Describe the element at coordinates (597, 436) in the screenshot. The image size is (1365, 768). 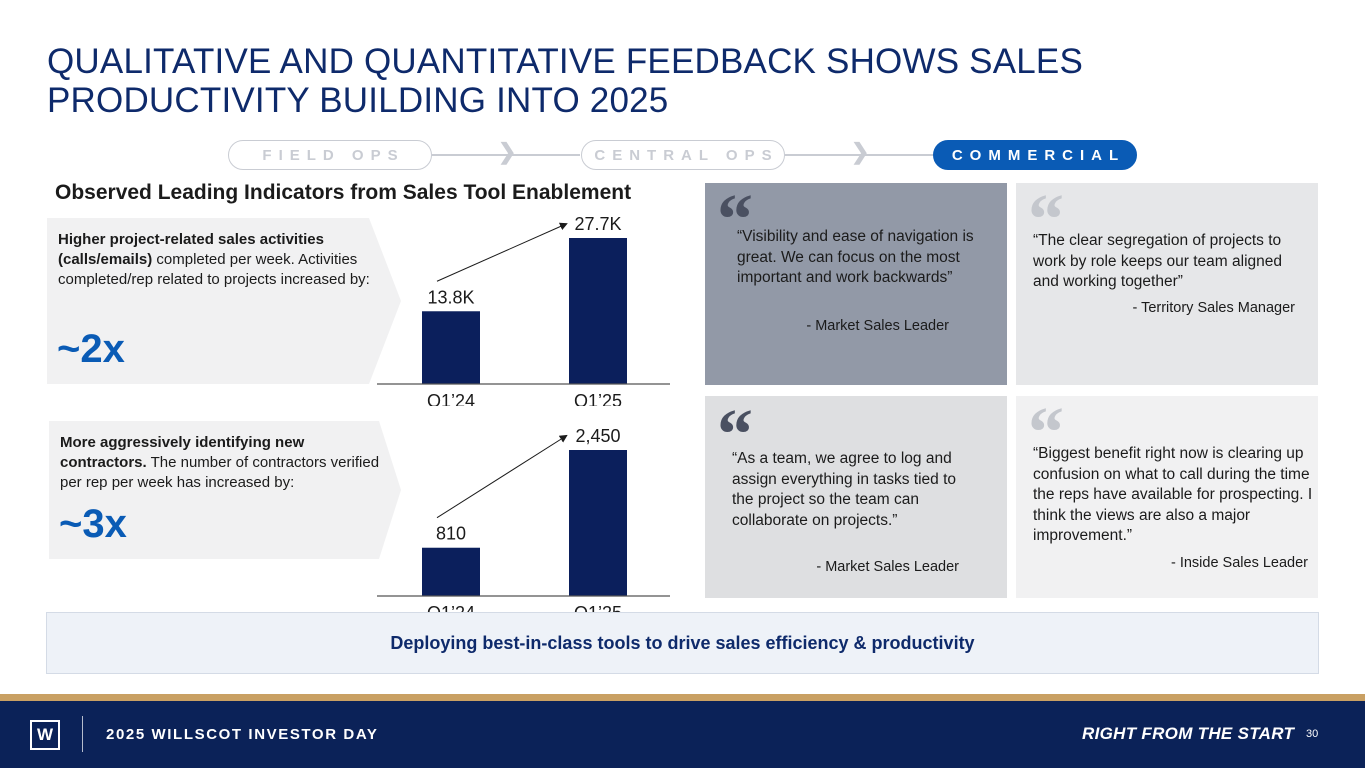
I see `data-label-1: 2,450` at that location.